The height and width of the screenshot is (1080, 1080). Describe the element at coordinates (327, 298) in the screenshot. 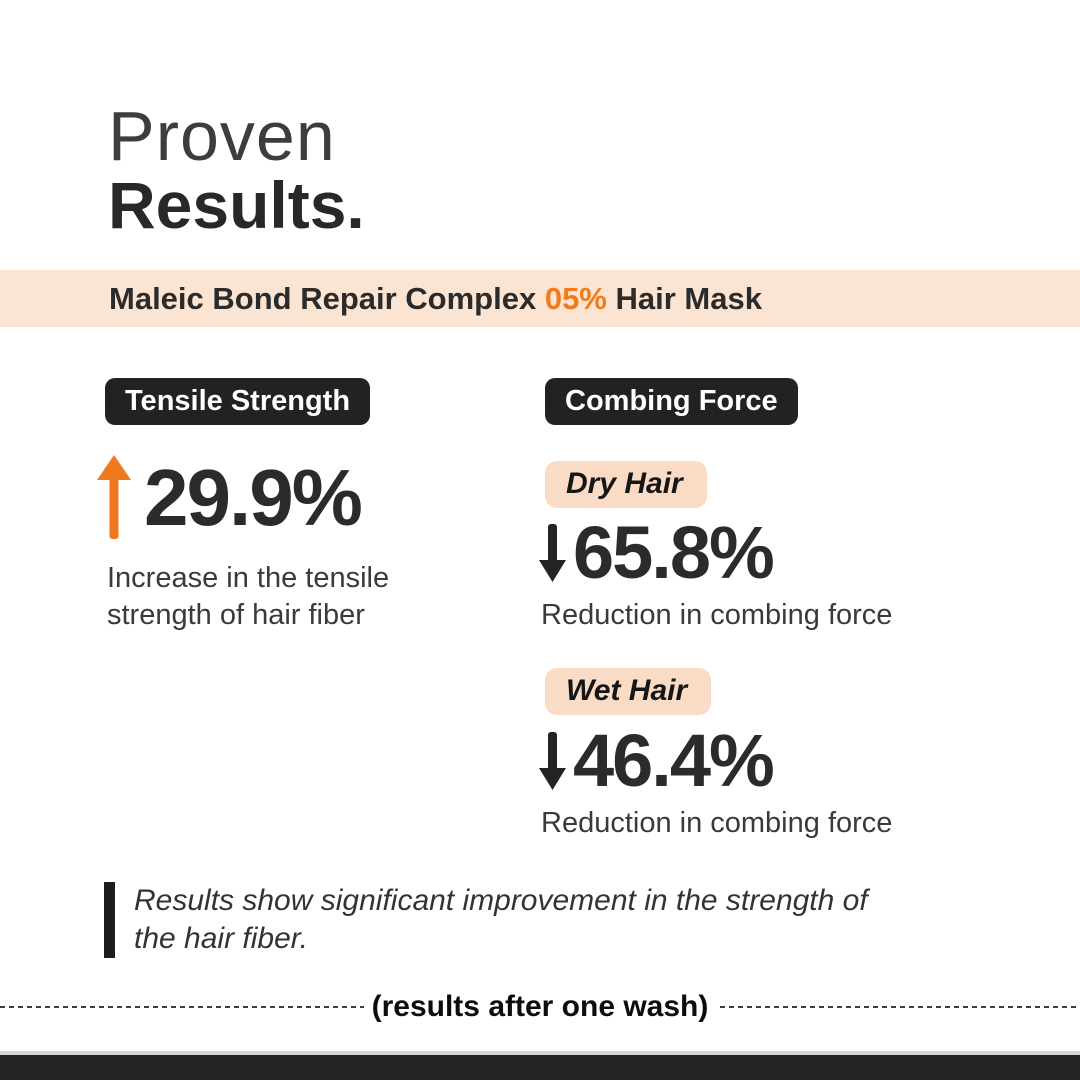

I see `product-name-prefix: Maleic Bond Repair Complex` at that location.